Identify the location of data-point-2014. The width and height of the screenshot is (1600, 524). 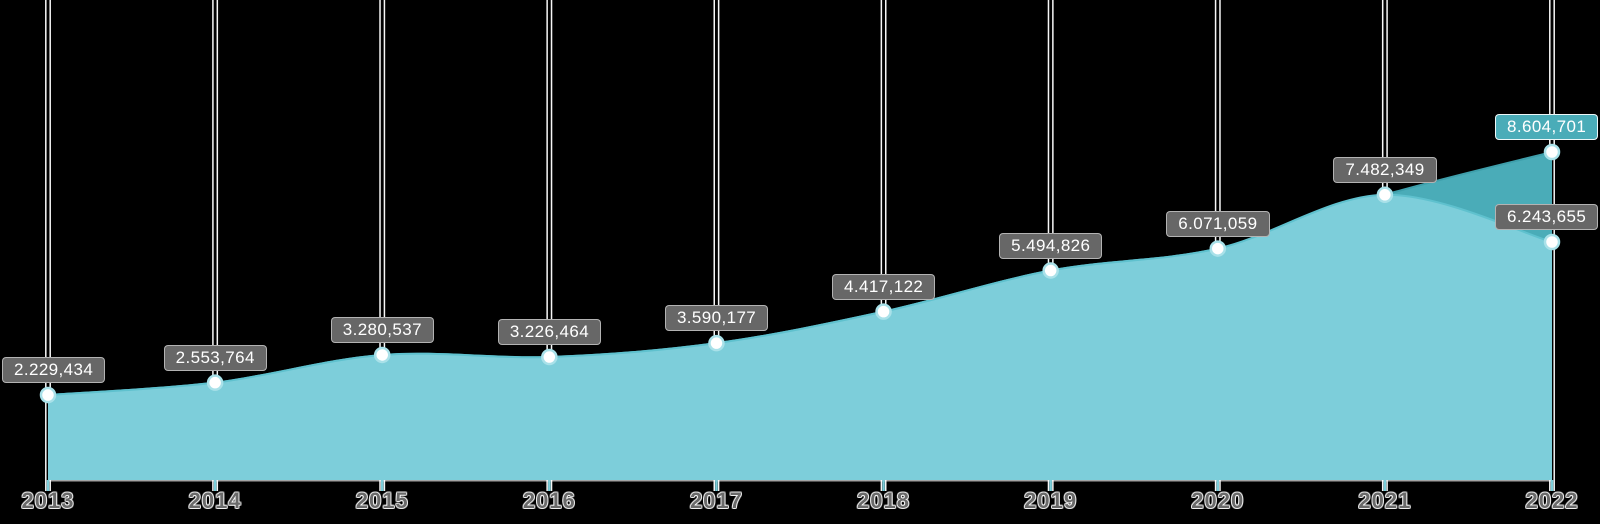
(215, 382).